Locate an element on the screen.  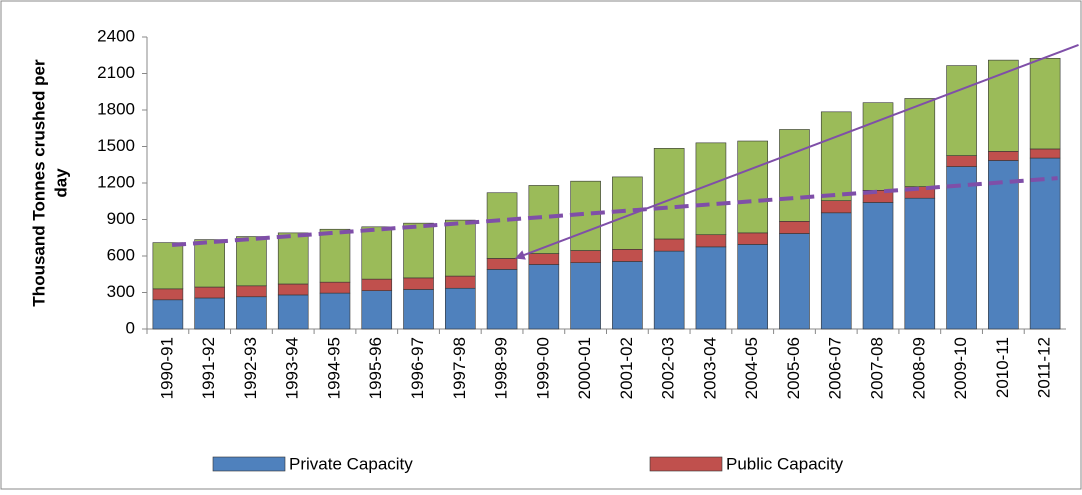
x-tick-label: 1992-93 is located at coordinates (250, 368).